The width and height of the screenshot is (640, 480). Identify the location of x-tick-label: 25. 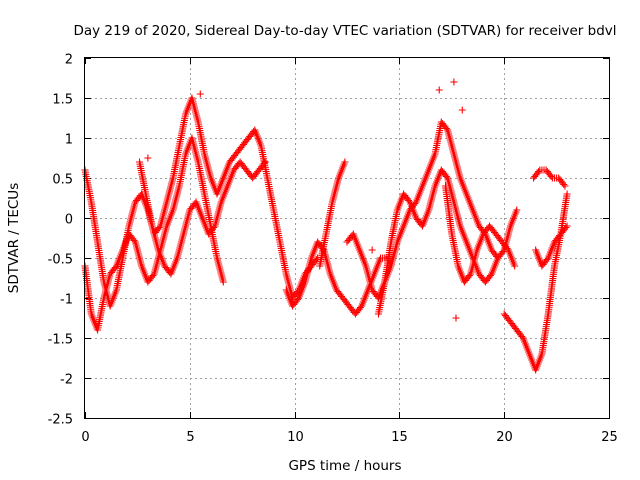
(609, 437).